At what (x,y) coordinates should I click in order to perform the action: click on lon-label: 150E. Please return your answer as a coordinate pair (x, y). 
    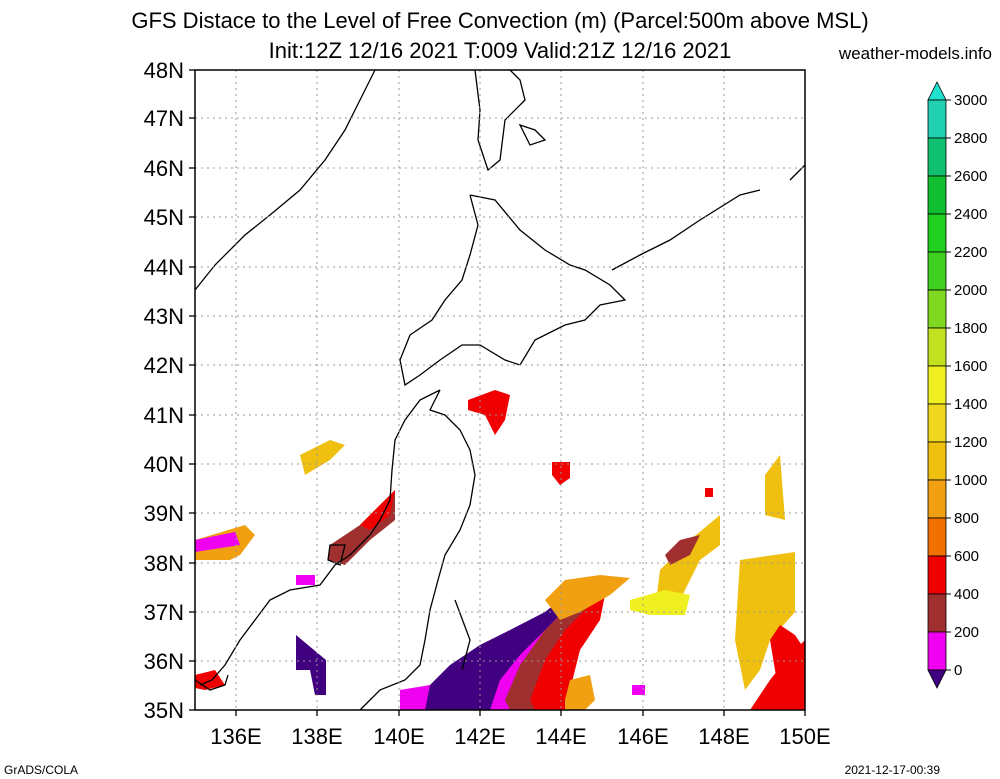
    Looking at the image, I should click on (804, 736).